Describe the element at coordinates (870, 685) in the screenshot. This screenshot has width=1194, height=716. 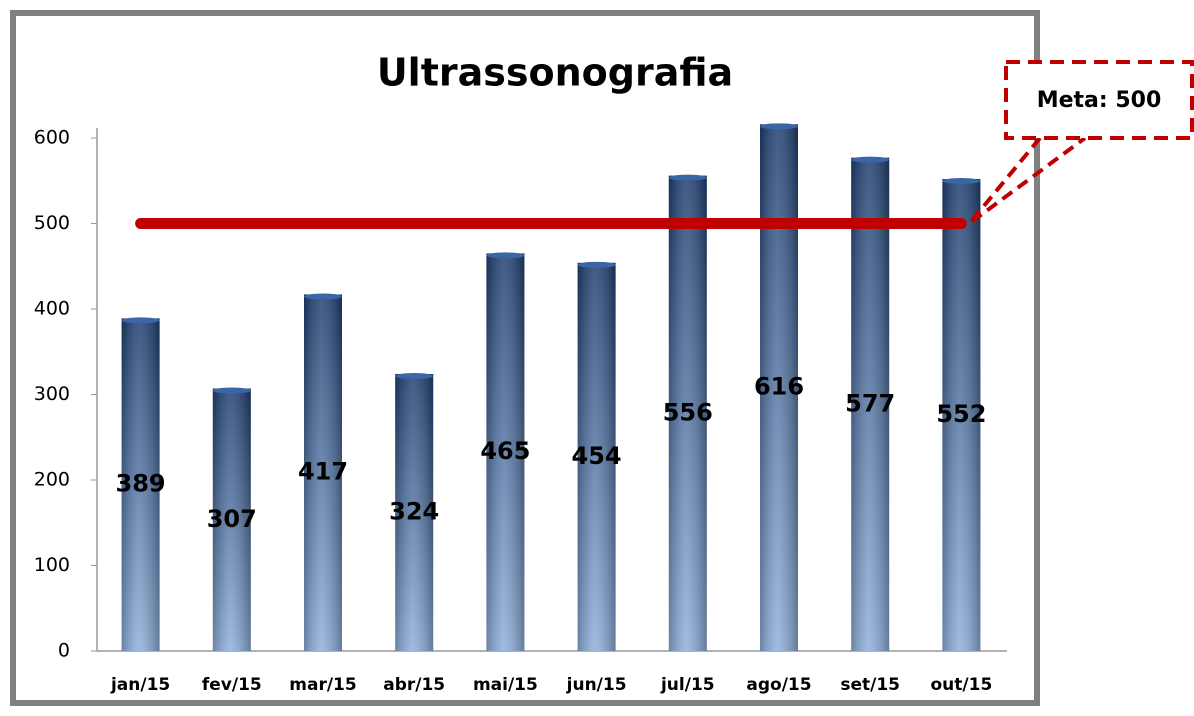
I see `x-tick-label: set/15` at that location.